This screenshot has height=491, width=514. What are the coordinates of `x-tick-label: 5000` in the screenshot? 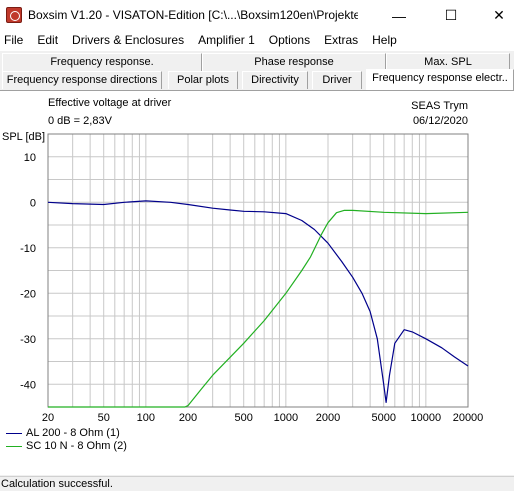 It's located at (383, 418).